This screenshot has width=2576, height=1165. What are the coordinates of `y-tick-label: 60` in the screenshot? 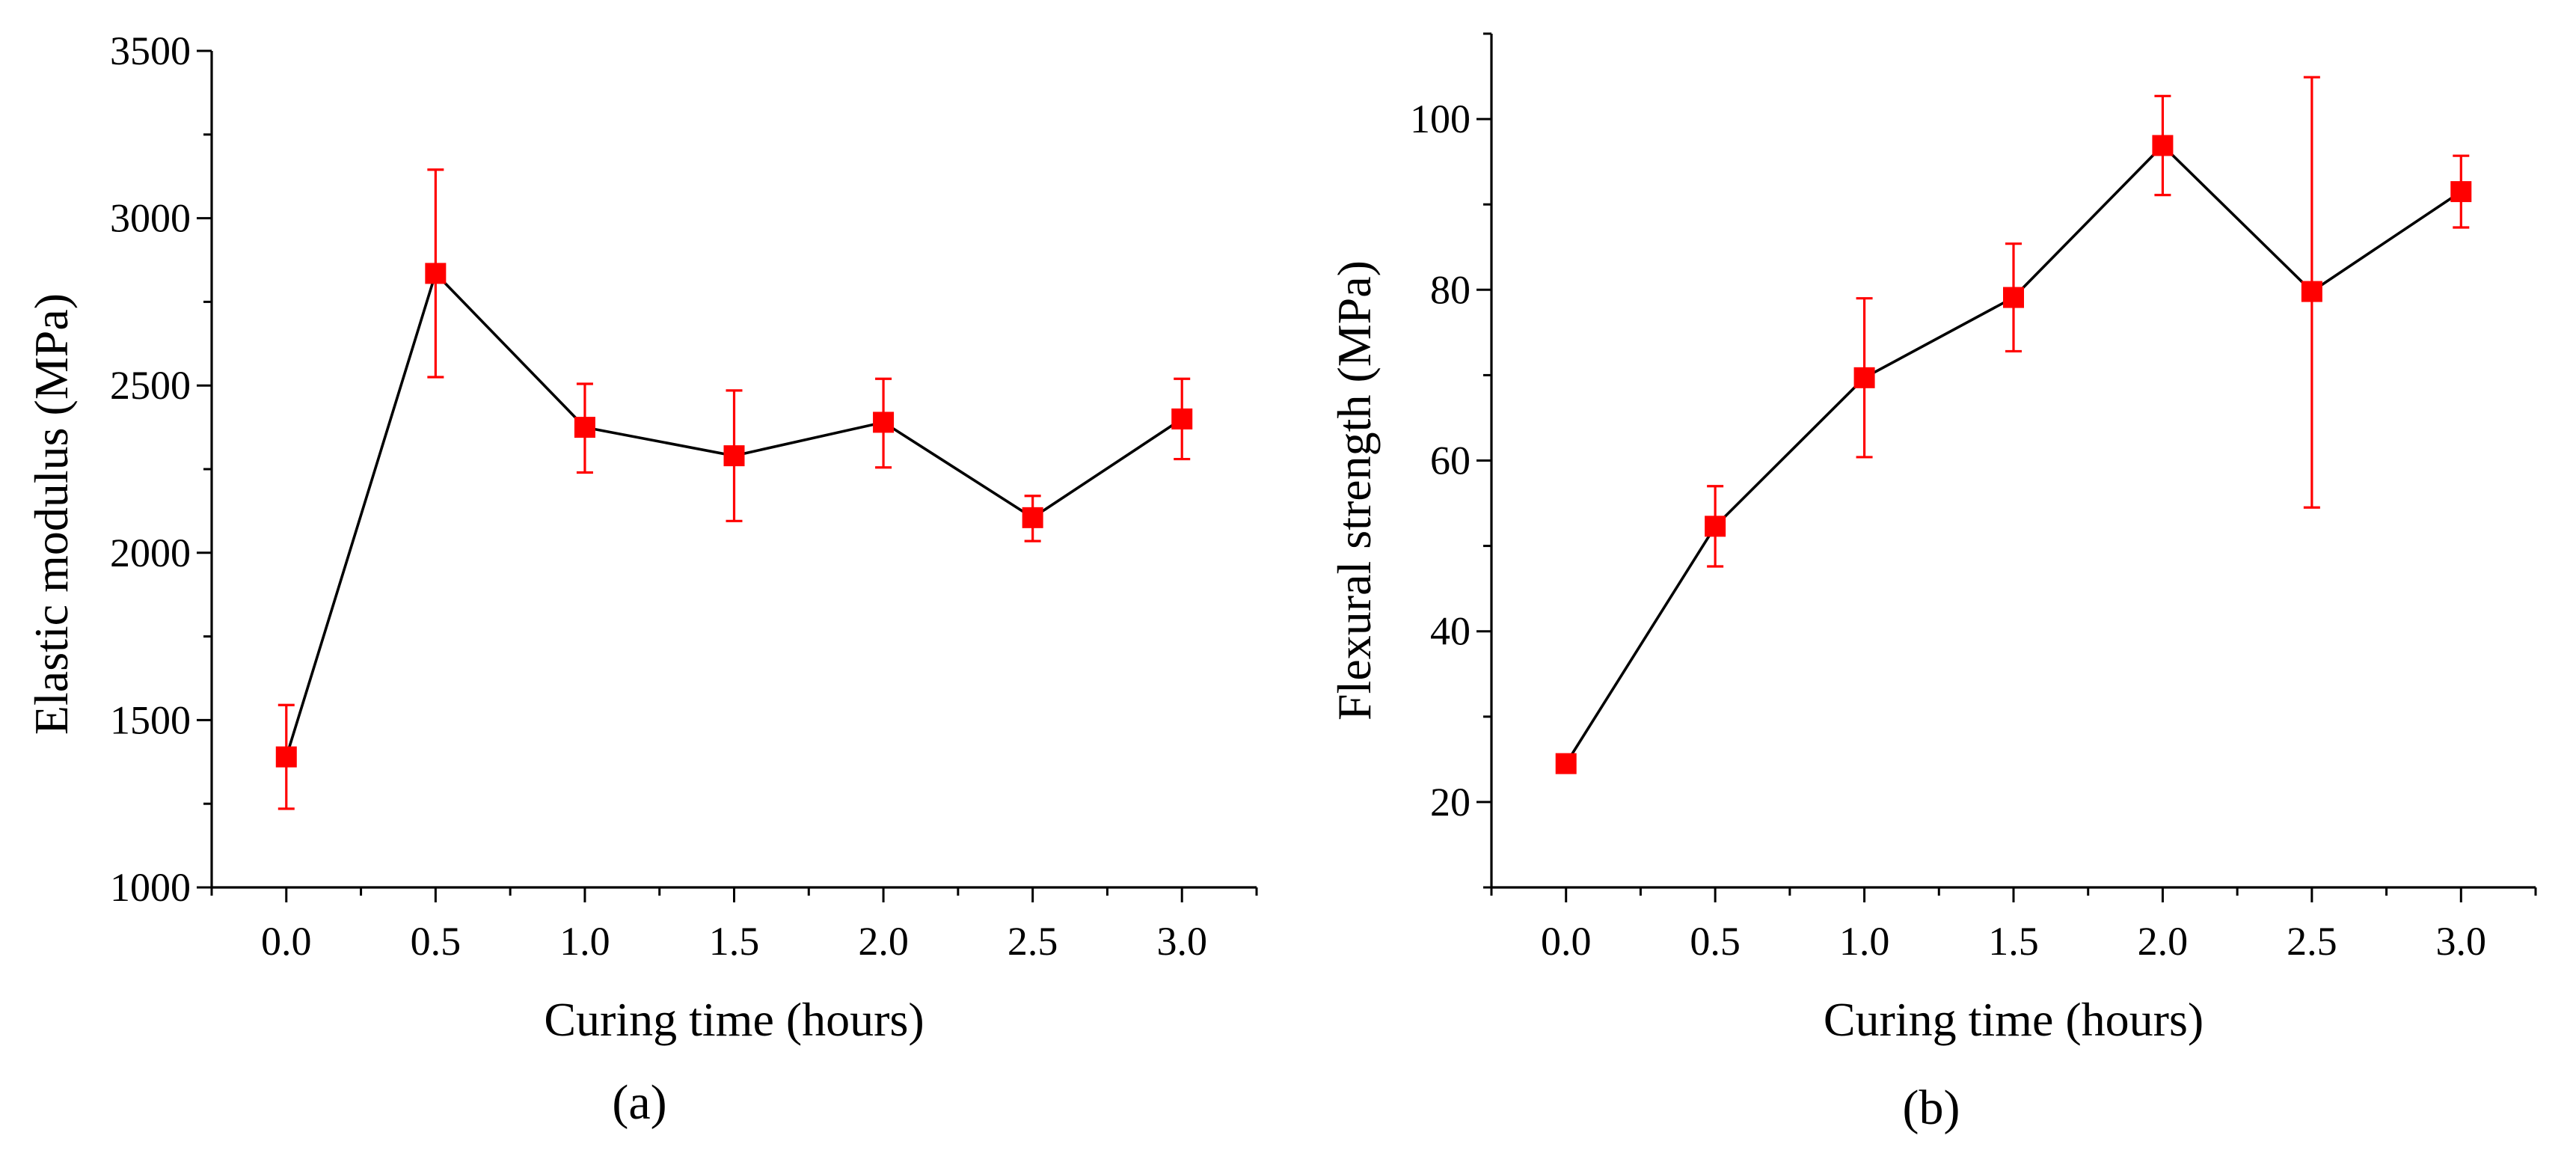 It's located at (1450, 460).